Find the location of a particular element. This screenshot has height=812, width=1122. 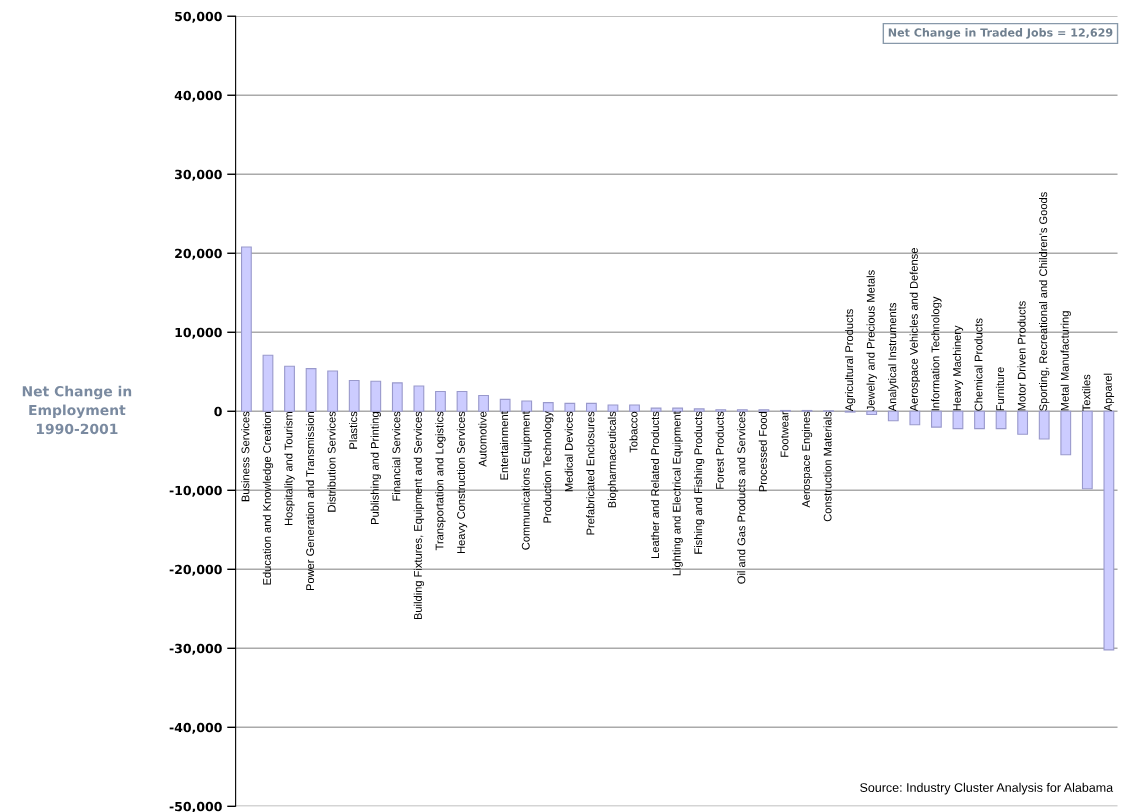

x-tick-label: Publishing and Printing is located at coordinates (375, 468).